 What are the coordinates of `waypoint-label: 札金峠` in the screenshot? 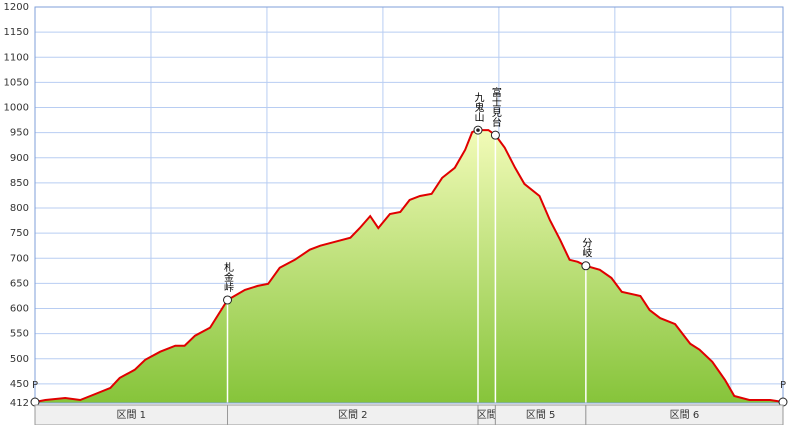 It's located at (228, 277).